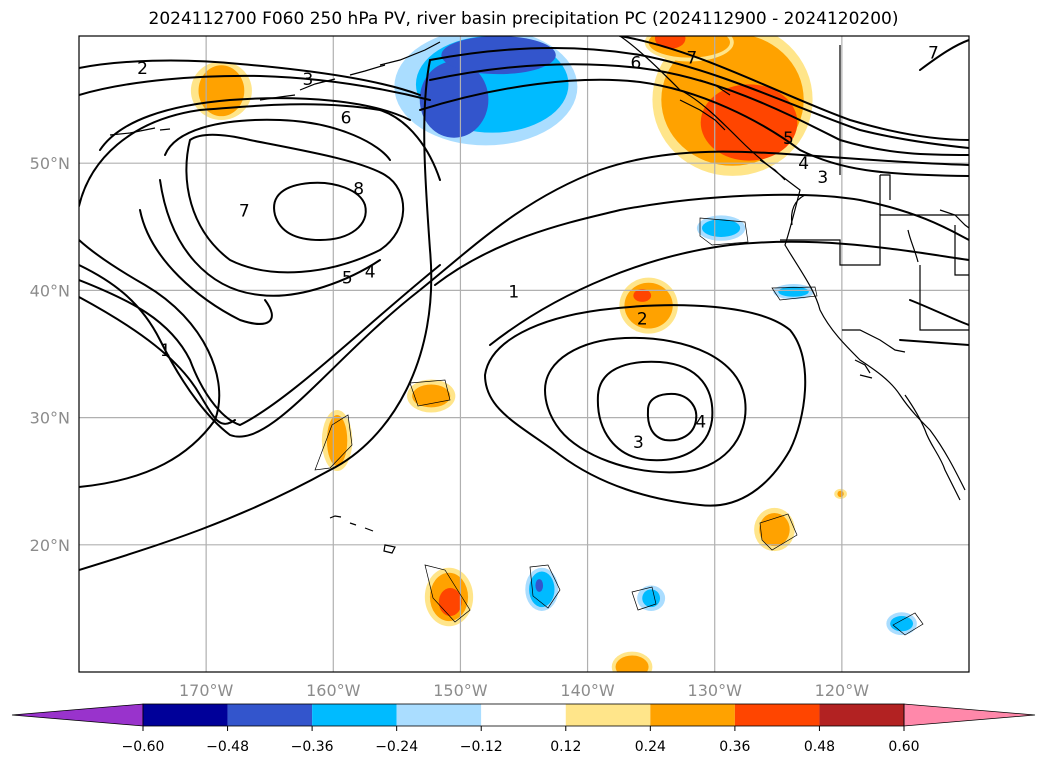  I want to click on lon-tick-label: 160°W, so click(333, 690).